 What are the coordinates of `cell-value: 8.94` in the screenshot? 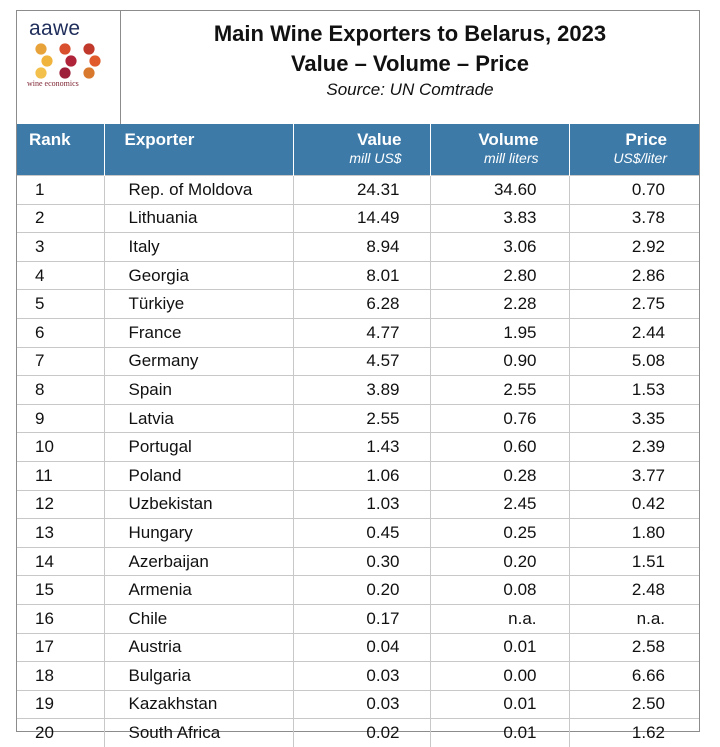 It's located at (361, 247).